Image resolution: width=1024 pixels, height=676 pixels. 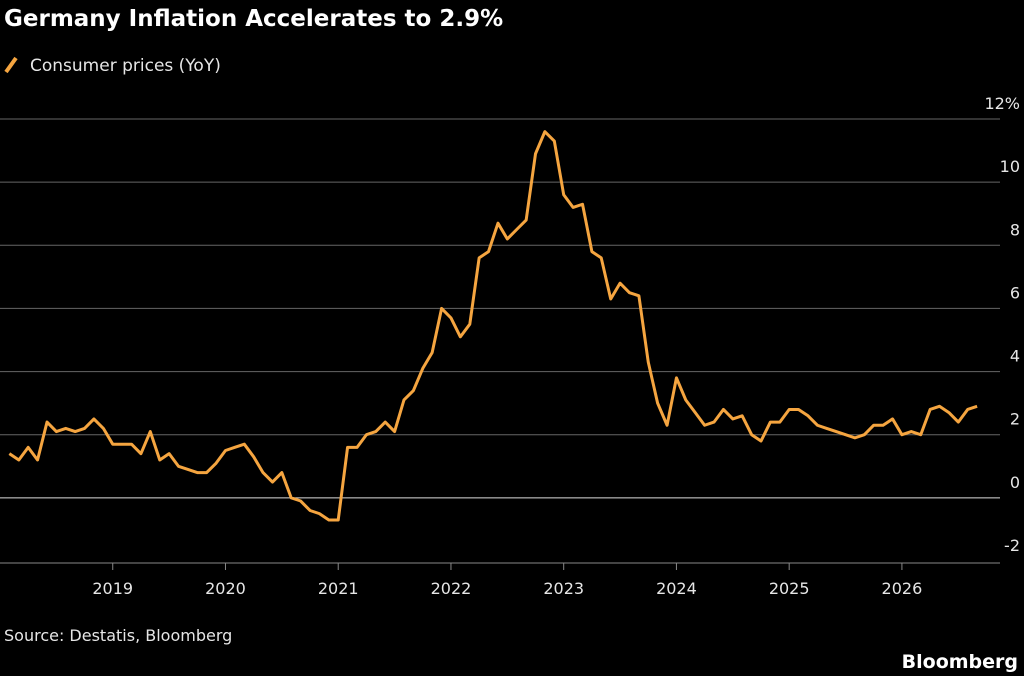 What do you see at coordinates (1015, 229) in the screenshot?
I see `y-tick-label: 8` at bounding box center [1015, 229].